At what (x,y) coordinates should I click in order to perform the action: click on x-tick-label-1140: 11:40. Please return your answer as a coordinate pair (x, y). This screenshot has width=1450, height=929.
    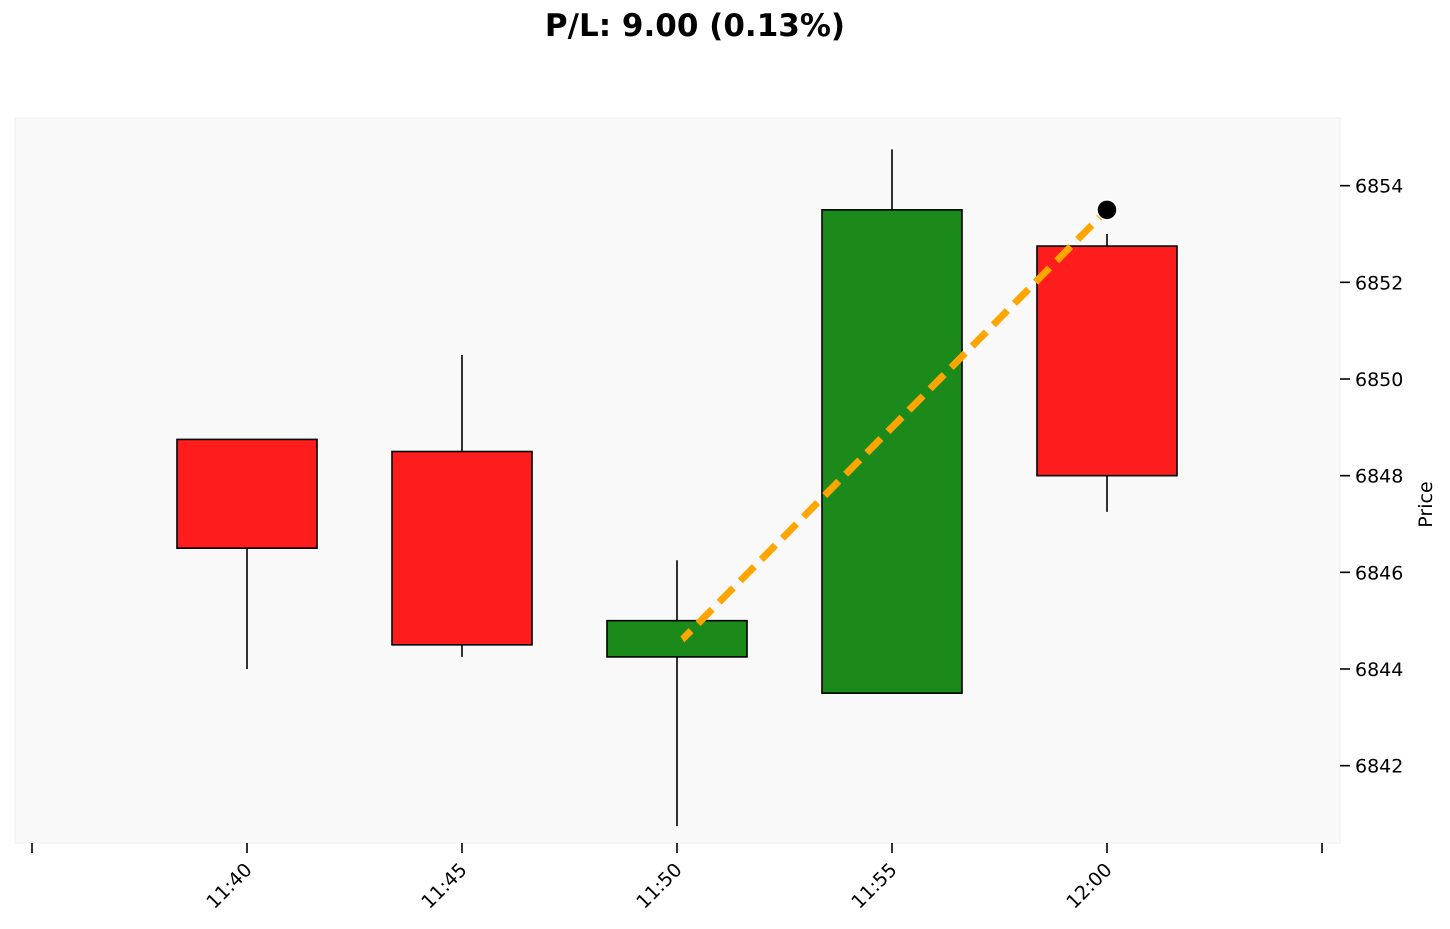
    Looking at the image, I should click on (229, 886).